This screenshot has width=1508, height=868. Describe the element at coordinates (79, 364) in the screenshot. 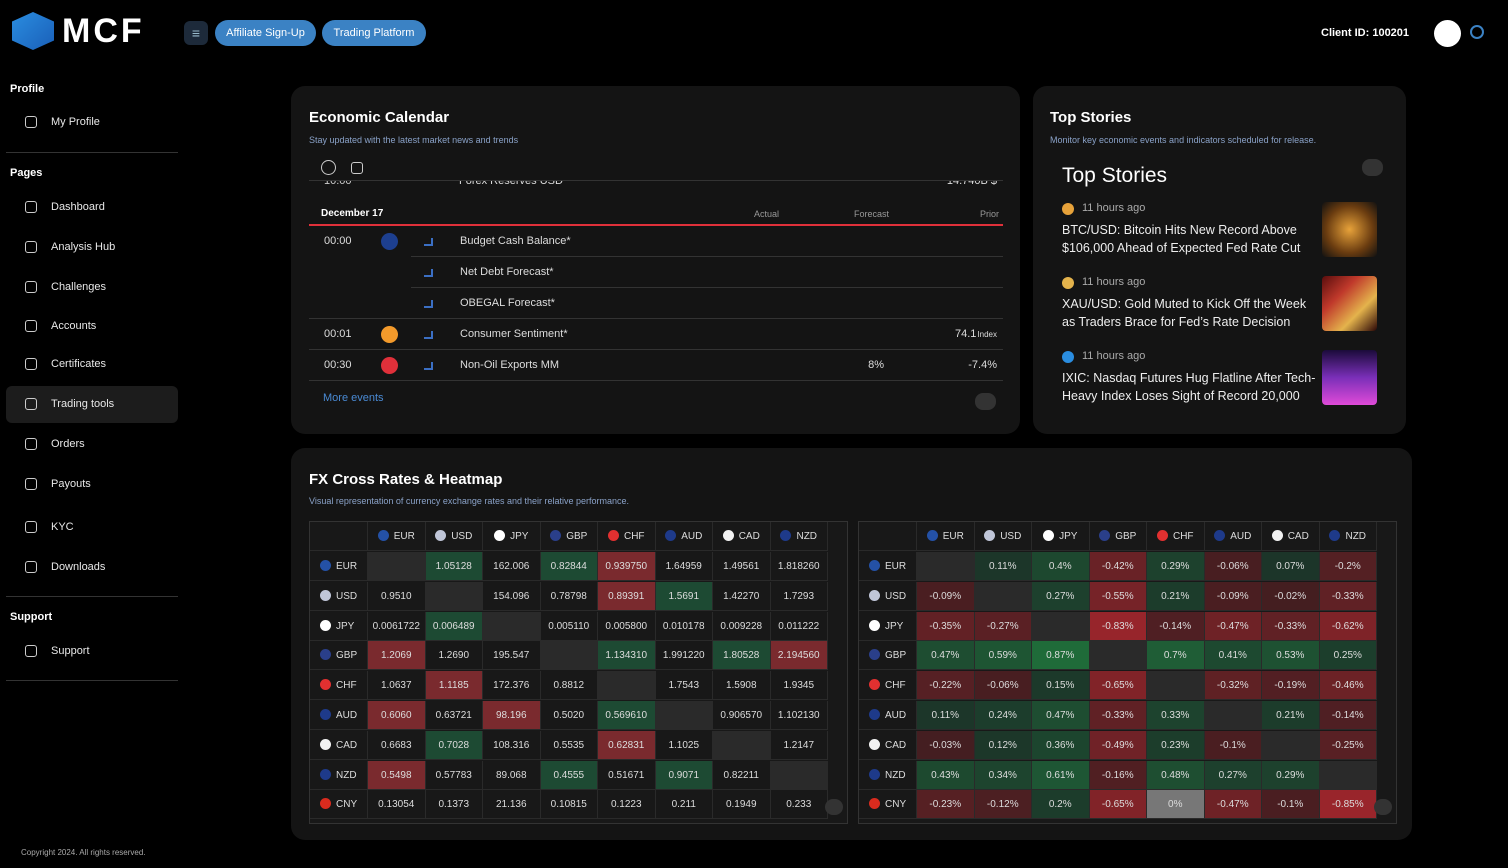

I see `sidebar-item: Certificates` at that location.